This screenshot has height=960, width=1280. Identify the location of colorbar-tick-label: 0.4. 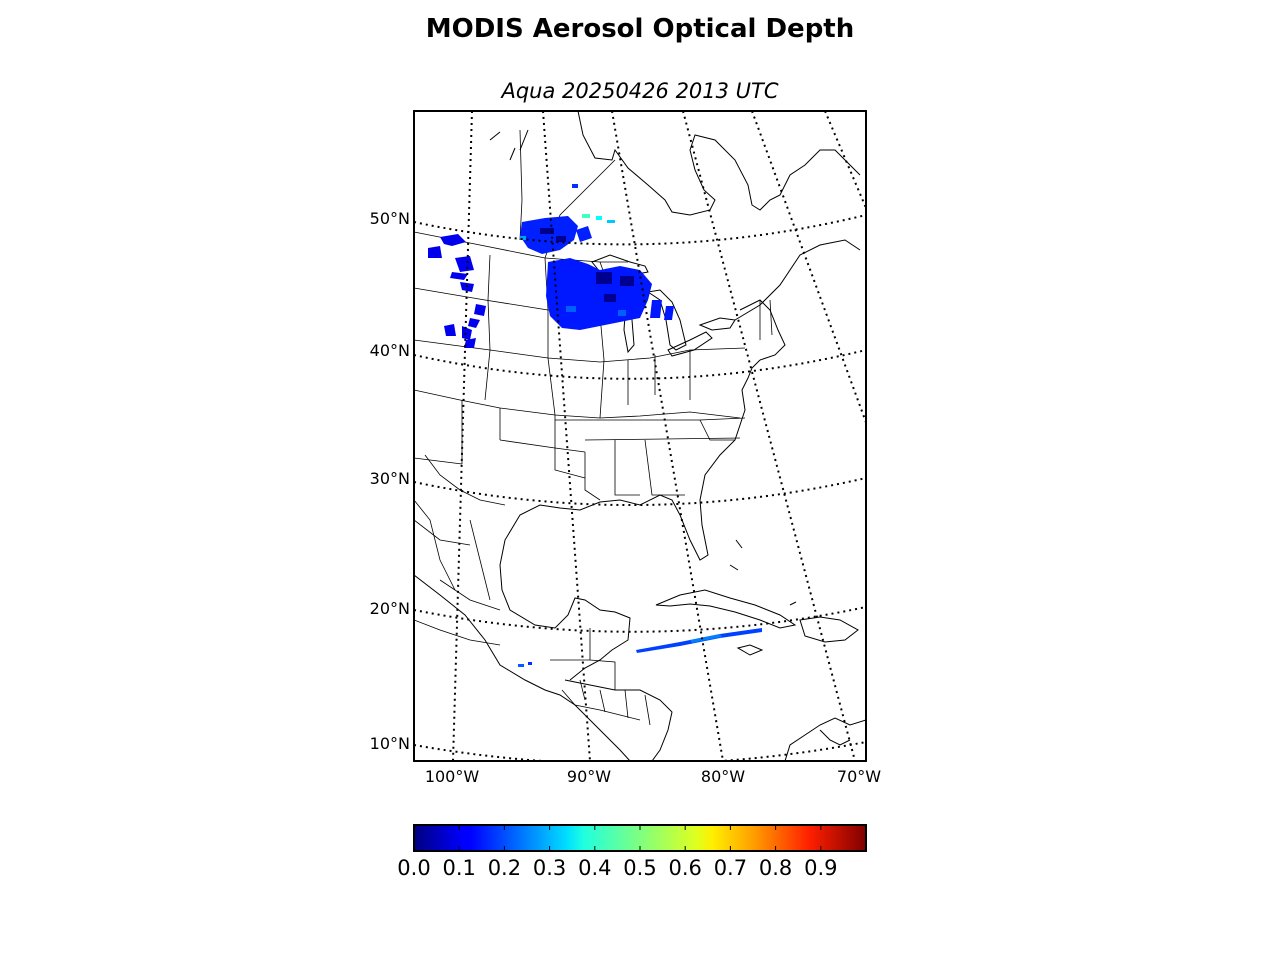
(594, 868).